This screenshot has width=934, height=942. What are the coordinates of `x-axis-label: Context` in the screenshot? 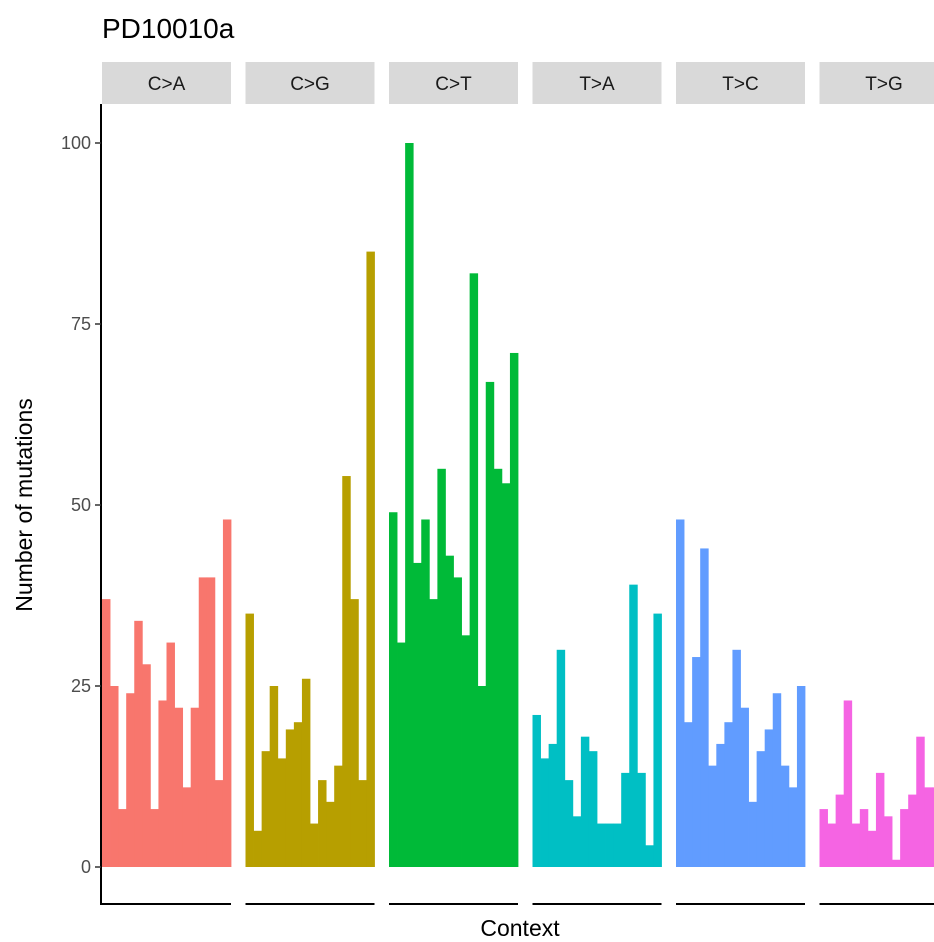 It's located at (520, 928).